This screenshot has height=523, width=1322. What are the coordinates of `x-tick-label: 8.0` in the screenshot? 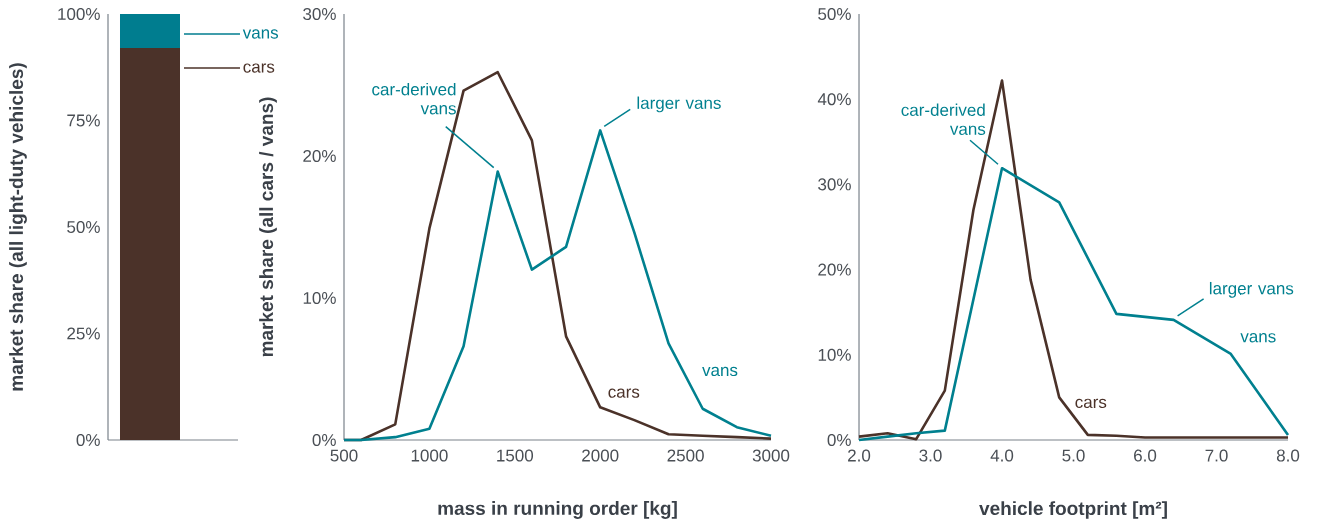 It's located at (1288, 455).